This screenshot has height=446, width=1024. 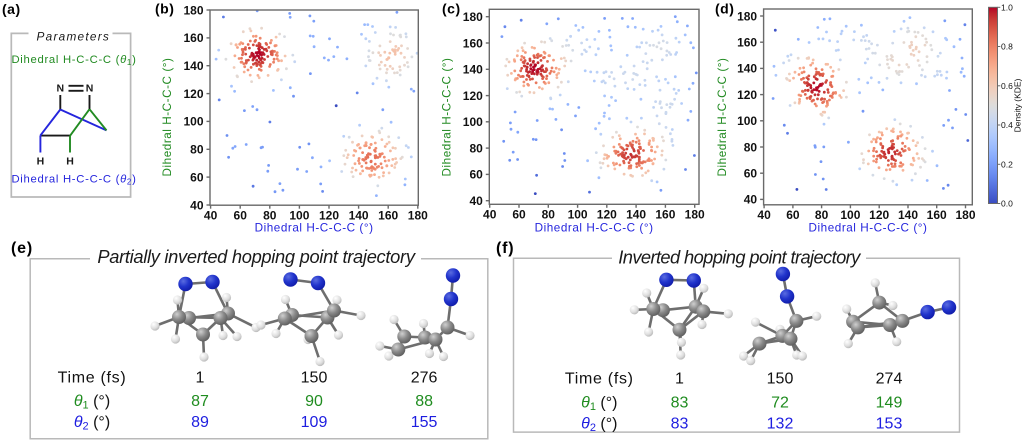 What do you see at coordinates (1007, 204) in the screenshot?
I see `svg-text: 0.0` at bounding box center [1007, 204].